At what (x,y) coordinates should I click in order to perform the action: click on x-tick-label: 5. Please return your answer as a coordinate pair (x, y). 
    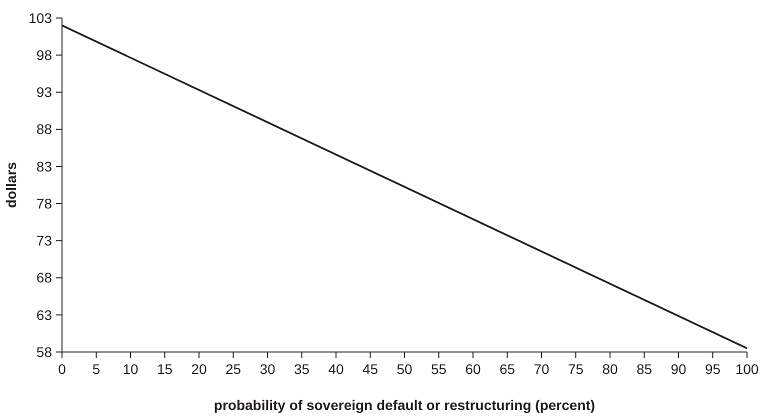
    Looking at the image, I should click on (96, 369).